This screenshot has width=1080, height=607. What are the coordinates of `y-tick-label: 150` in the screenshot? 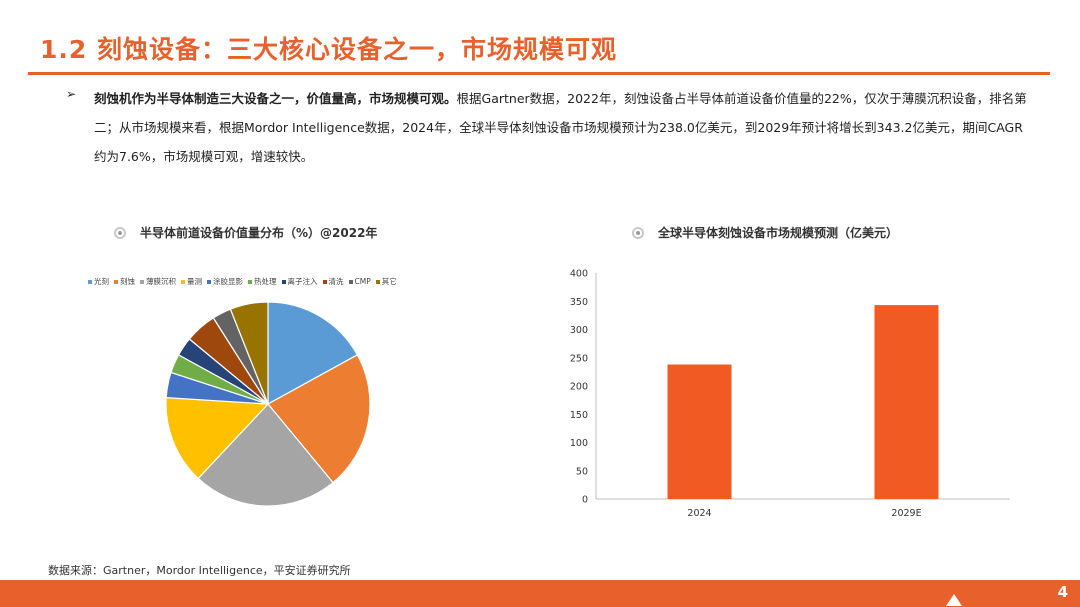 It's located at (579, 415).